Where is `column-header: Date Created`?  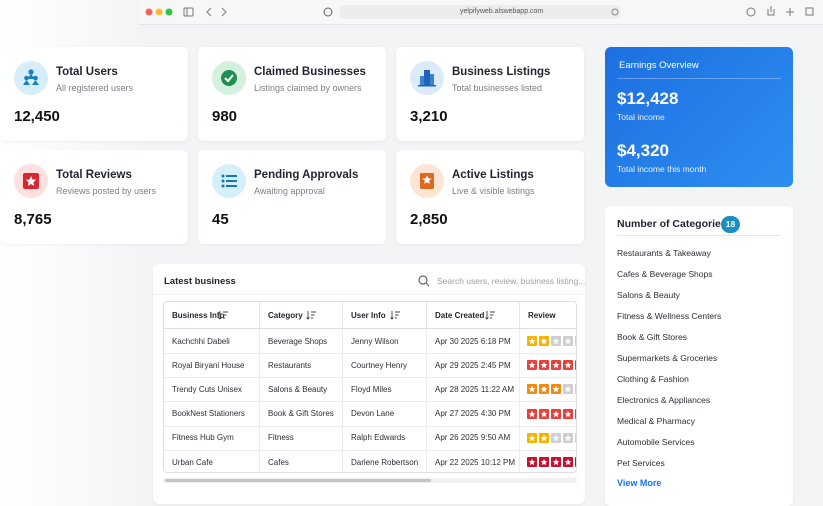 column-header: Date Created is located at coordinates (473, 315).